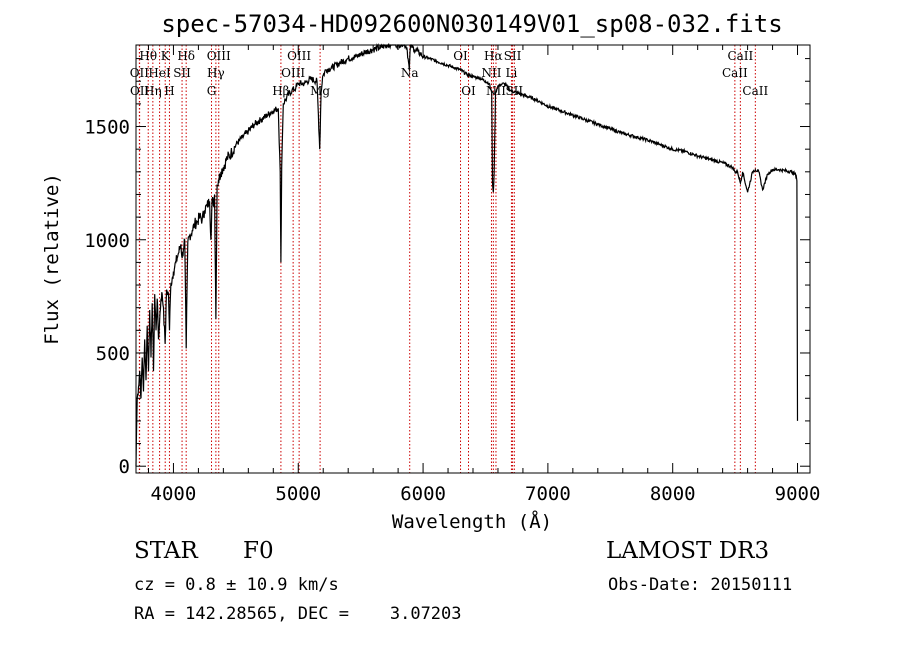  What do you see at coordinates (460, 56) in the screenshot?
I see `line-label-17: OI` at bounding box center [460, 56].